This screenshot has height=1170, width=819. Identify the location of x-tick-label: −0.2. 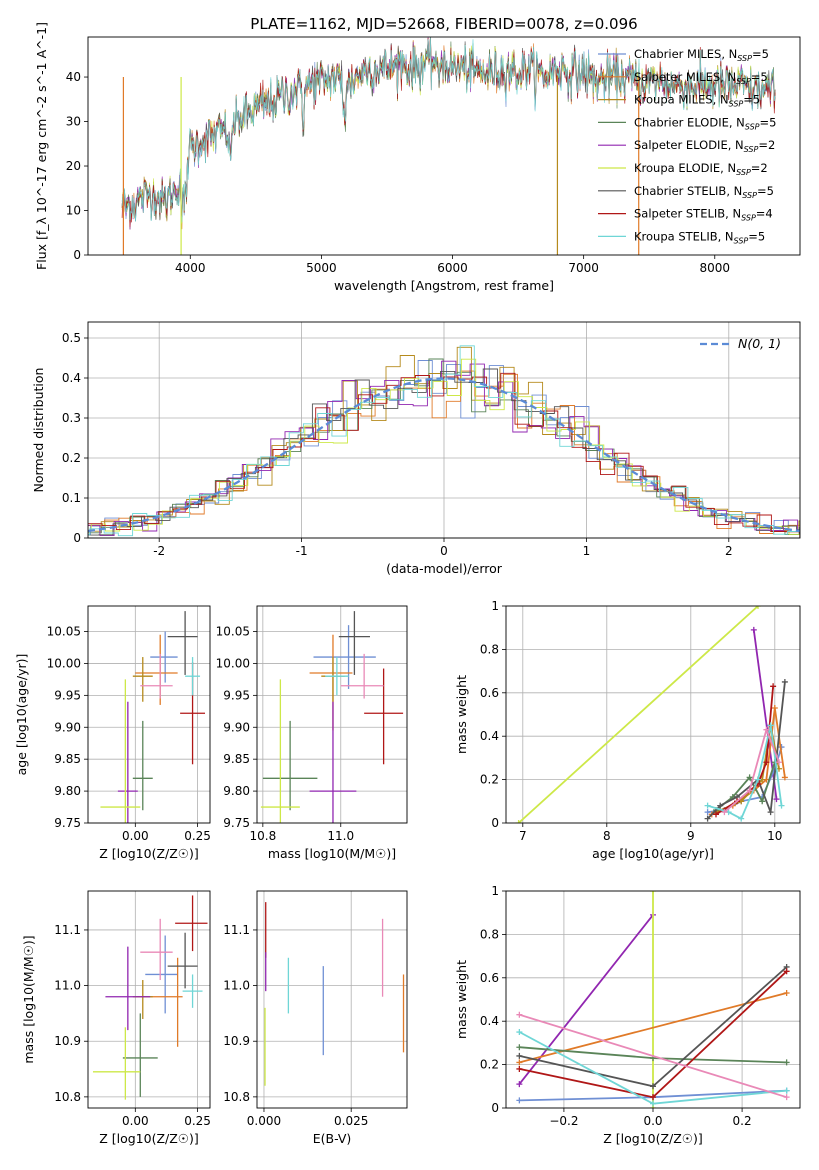
(563, 1121).